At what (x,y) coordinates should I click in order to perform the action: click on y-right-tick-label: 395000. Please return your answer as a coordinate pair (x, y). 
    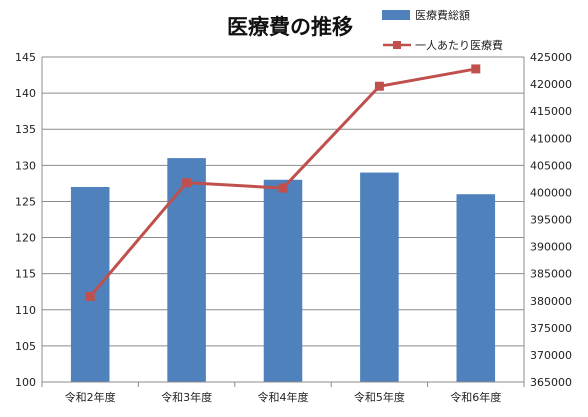
    Looking at the image, I should click on (551, 220).